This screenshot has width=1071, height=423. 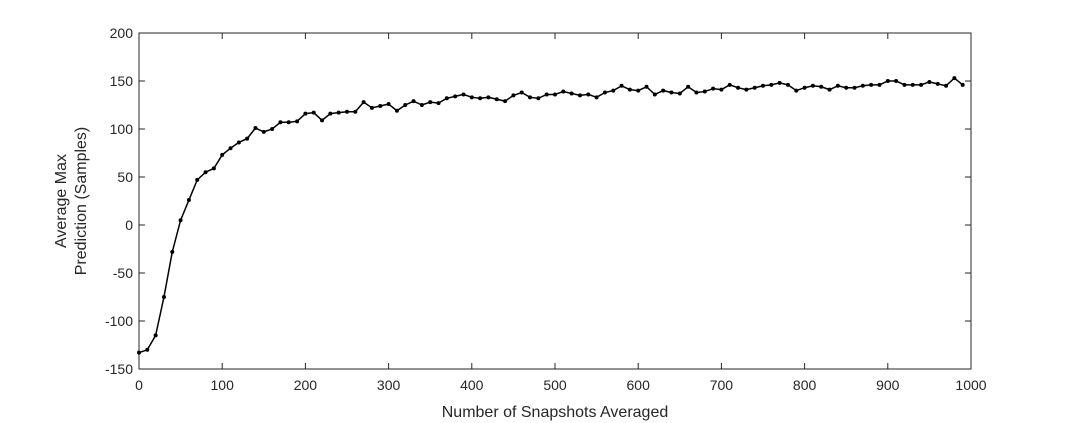 I want to click on x-tick-label: 200, so click(x=306, y=385).